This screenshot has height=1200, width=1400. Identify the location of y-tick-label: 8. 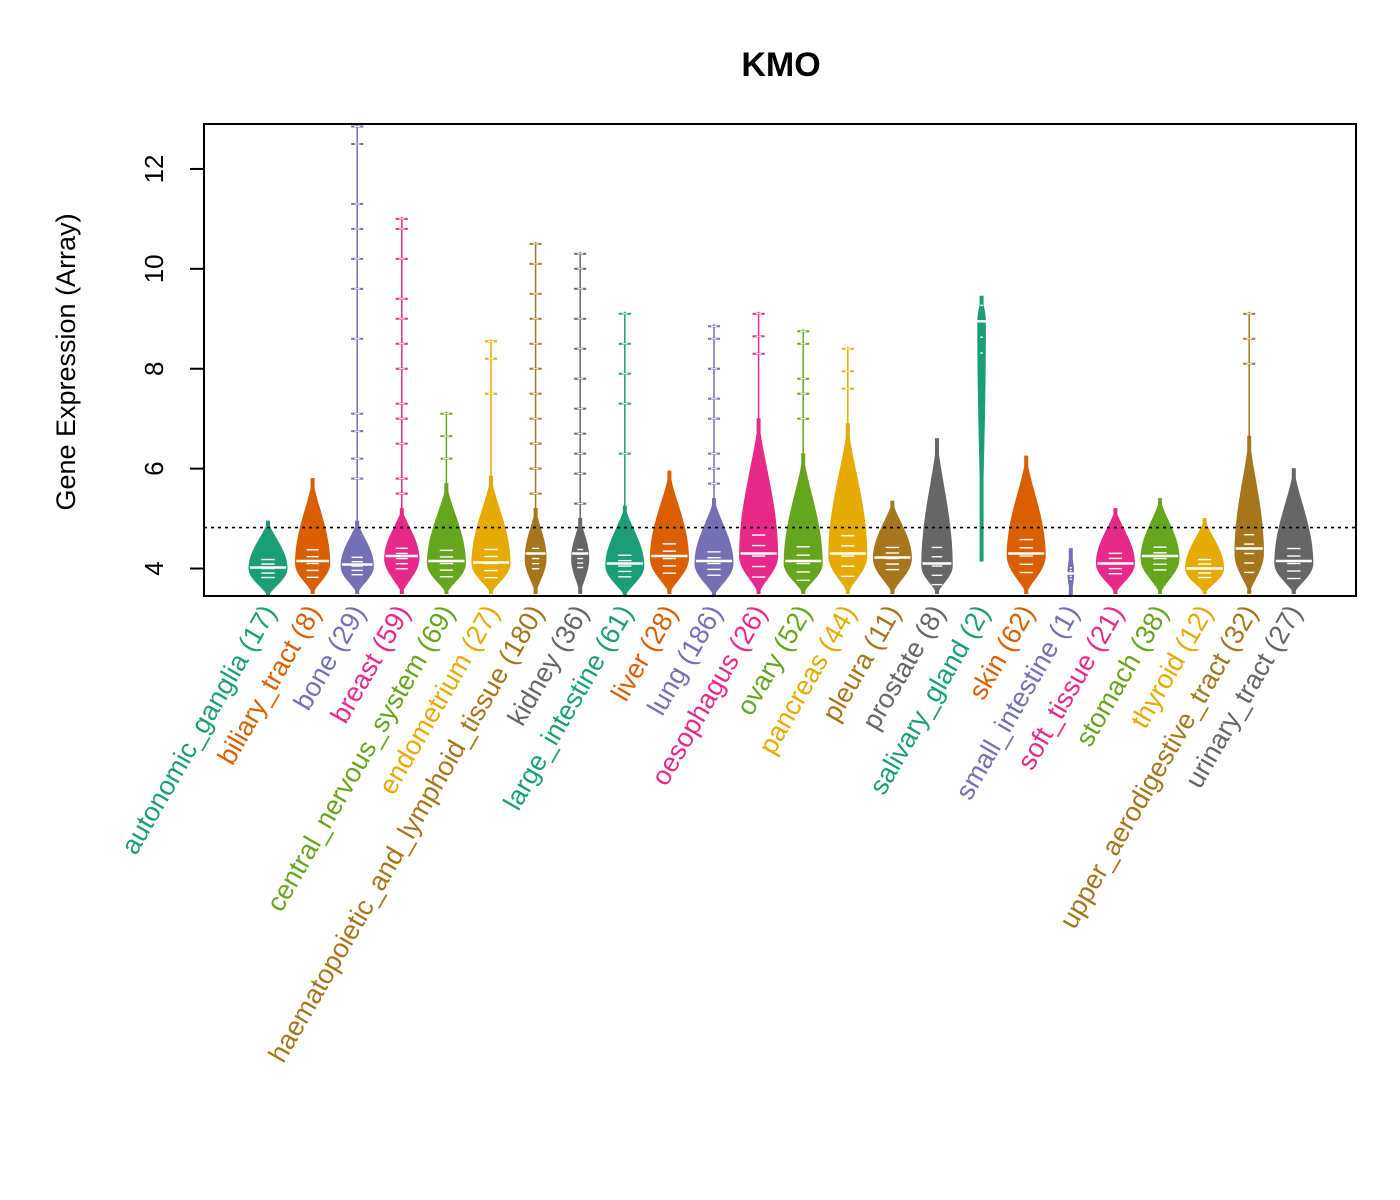
(154, 369).